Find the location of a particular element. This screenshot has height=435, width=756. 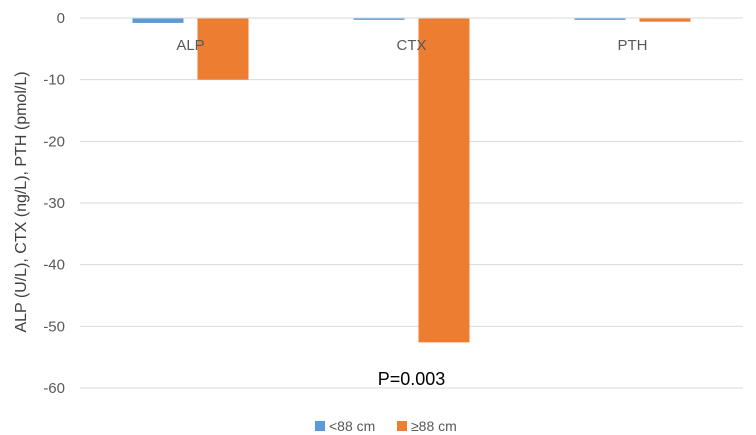

legend-label-lt-88: <88 cm is located at coordinates (352, 426).